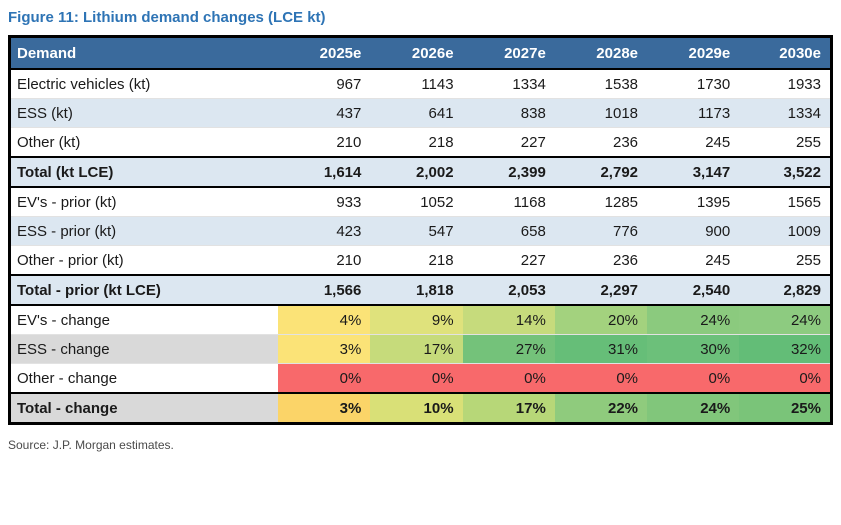  I want to click on table-row-other-change: Other - change 0% 0% 0% 0% 0% 0%, so click(421, 378).